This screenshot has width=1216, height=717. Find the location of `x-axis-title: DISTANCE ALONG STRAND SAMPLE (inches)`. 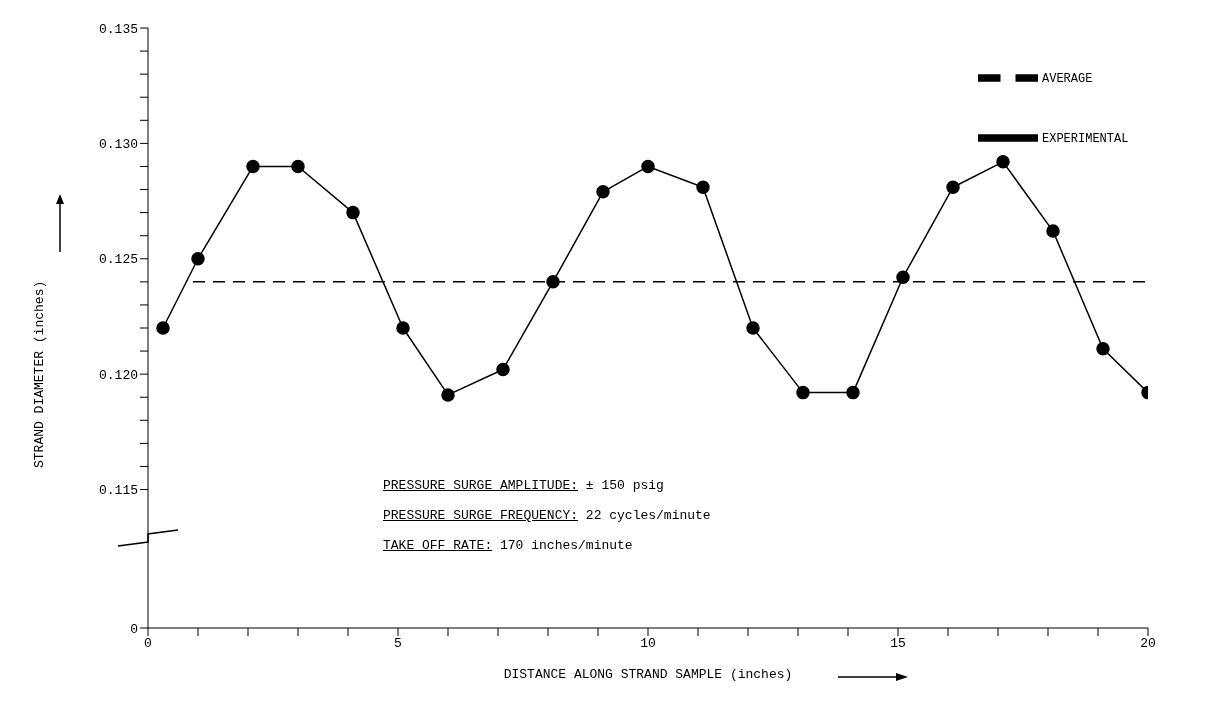

x-axis-title: DISTANCE ALONG STRAND SAMPLE (inches) is located at coordinates (648, 674).